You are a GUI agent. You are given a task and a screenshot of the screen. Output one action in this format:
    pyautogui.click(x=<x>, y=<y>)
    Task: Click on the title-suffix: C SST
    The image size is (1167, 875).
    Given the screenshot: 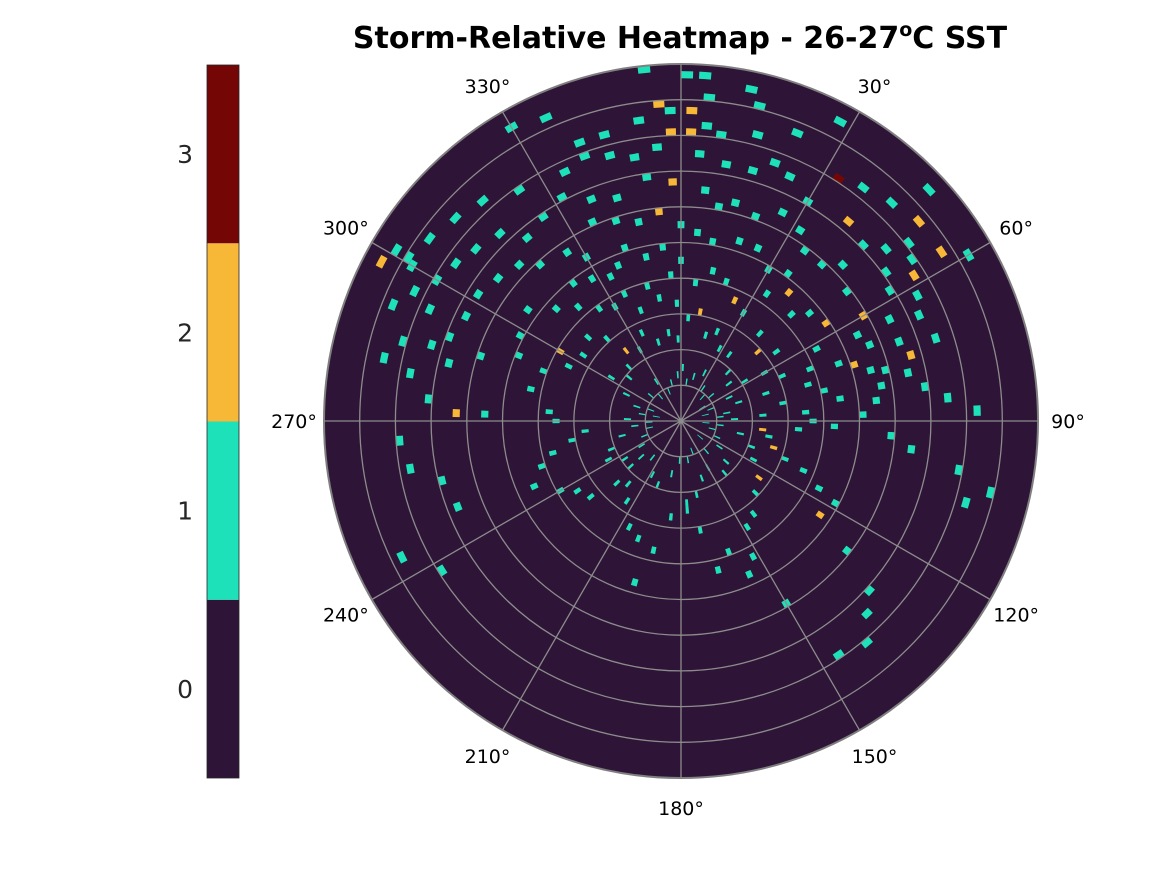 What is the action you would take?
    pyautogui.click(x=959, y=38)
    